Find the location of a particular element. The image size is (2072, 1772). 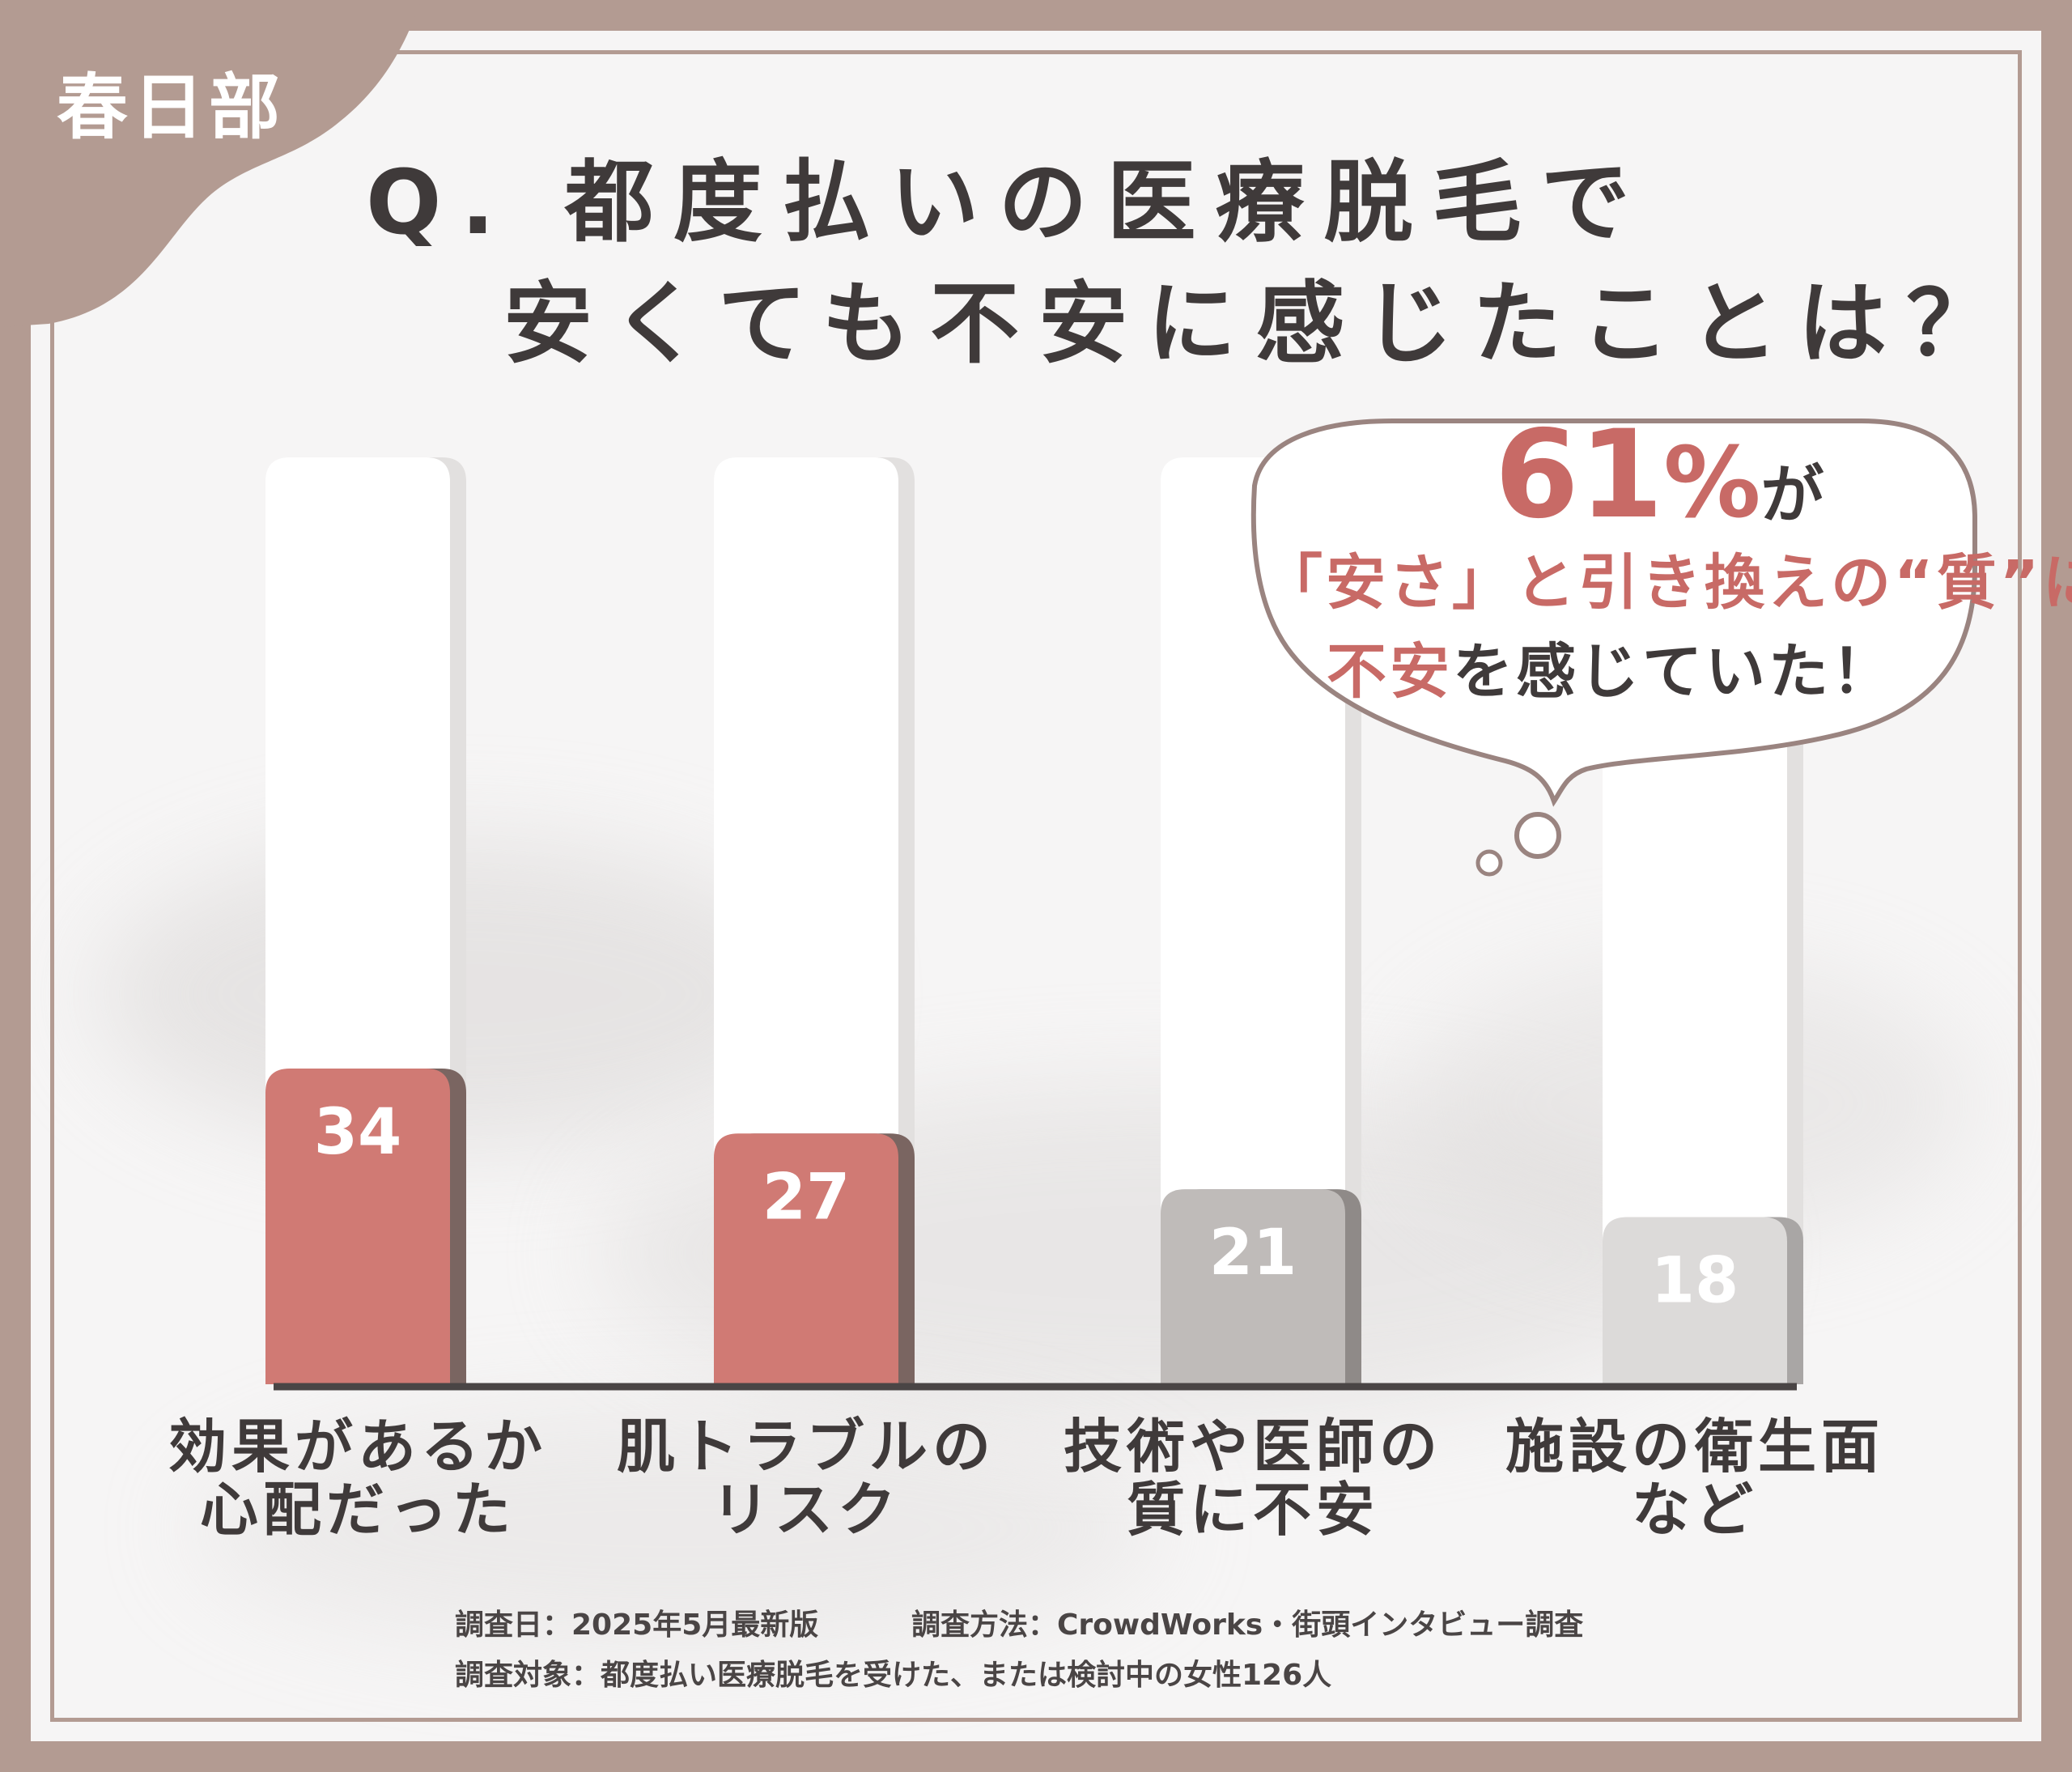

category-label-line: 質に不安 is located at coordinates (1252, 1510).